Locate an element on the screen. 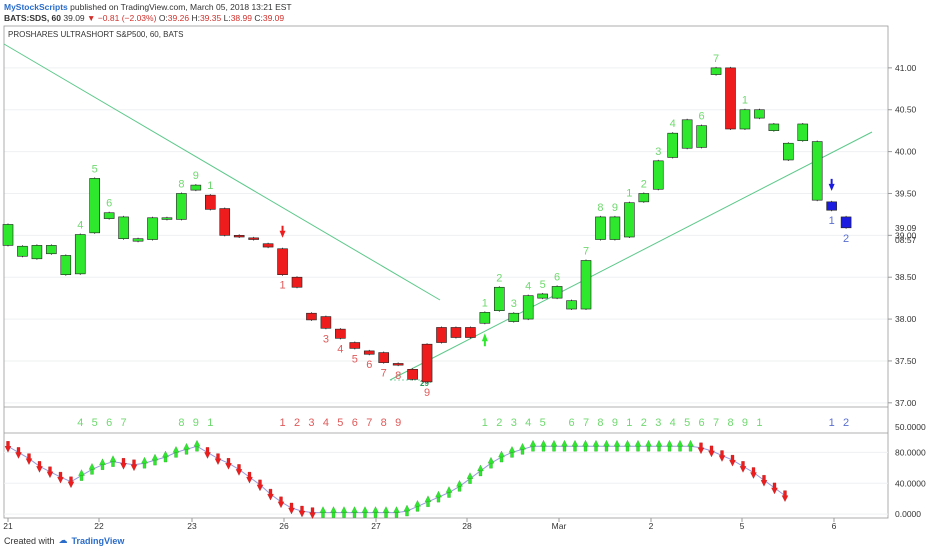 This screenshot has height=550, width=932. countdown-label: 08:57 is located at coordinates (906, 240).